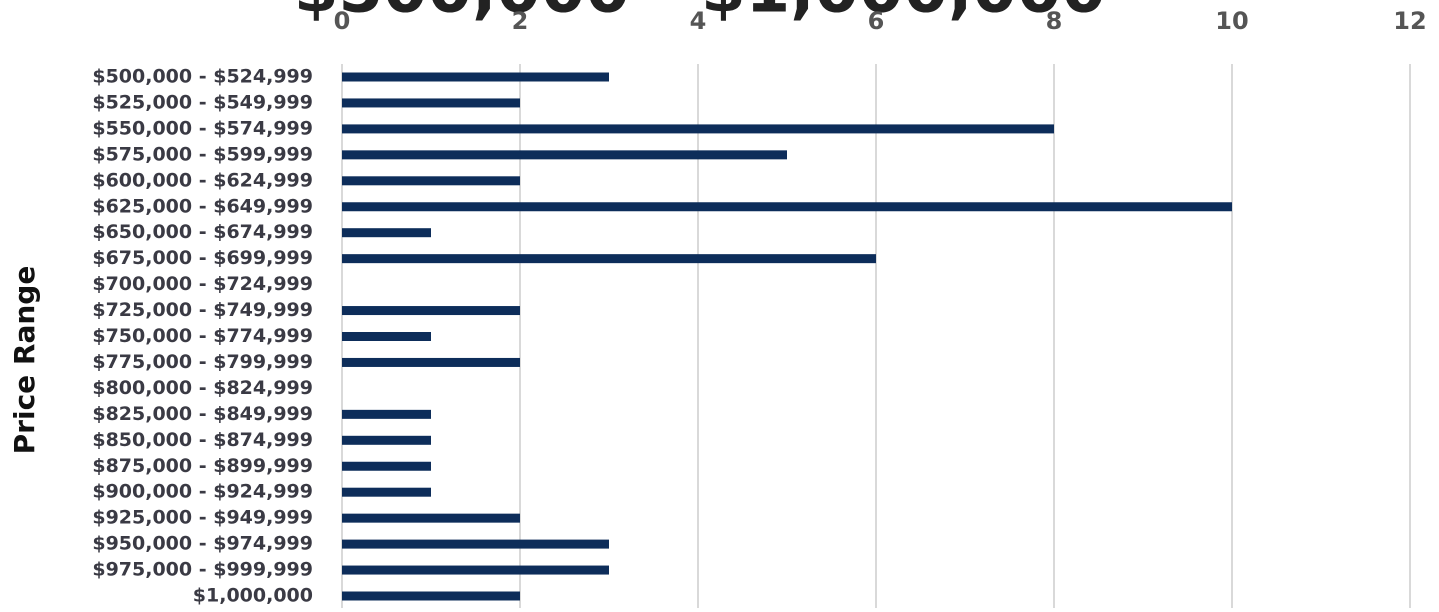 The height and width of the screenshot is (612, 1439). I want to click on y-tick-label: $950,000 - $974,999, so click(202, 544).